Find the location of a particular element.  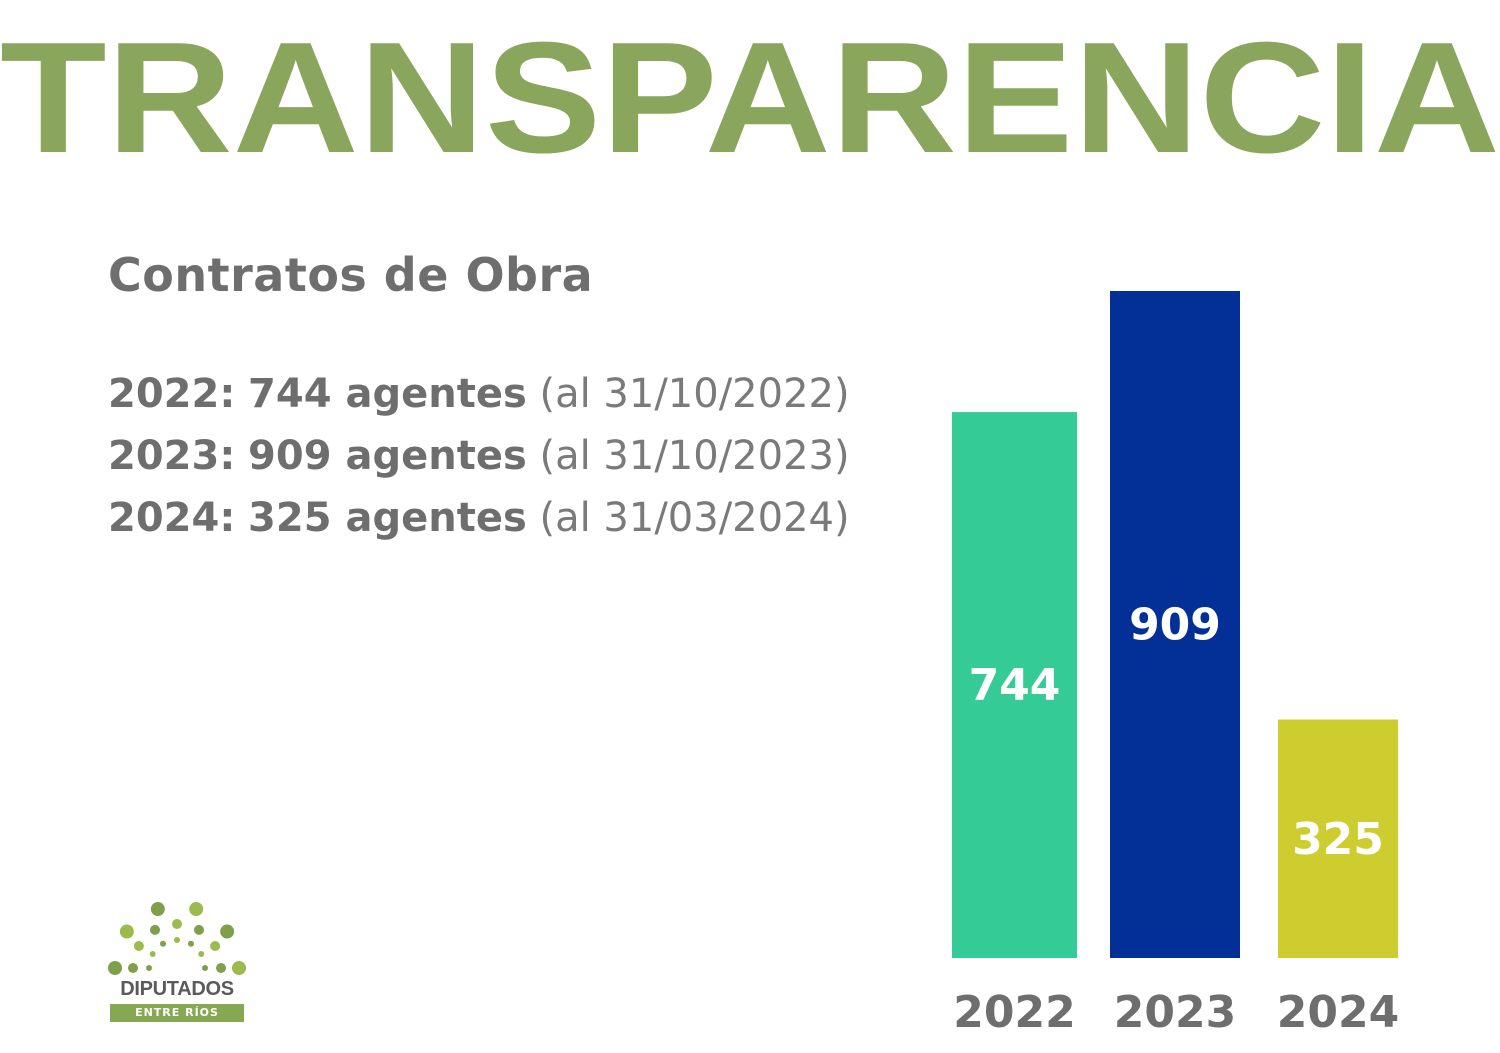

summary-line-2024: 2024: 325 agentes (al 31/03/2024) is located at coordinates (479, 521).